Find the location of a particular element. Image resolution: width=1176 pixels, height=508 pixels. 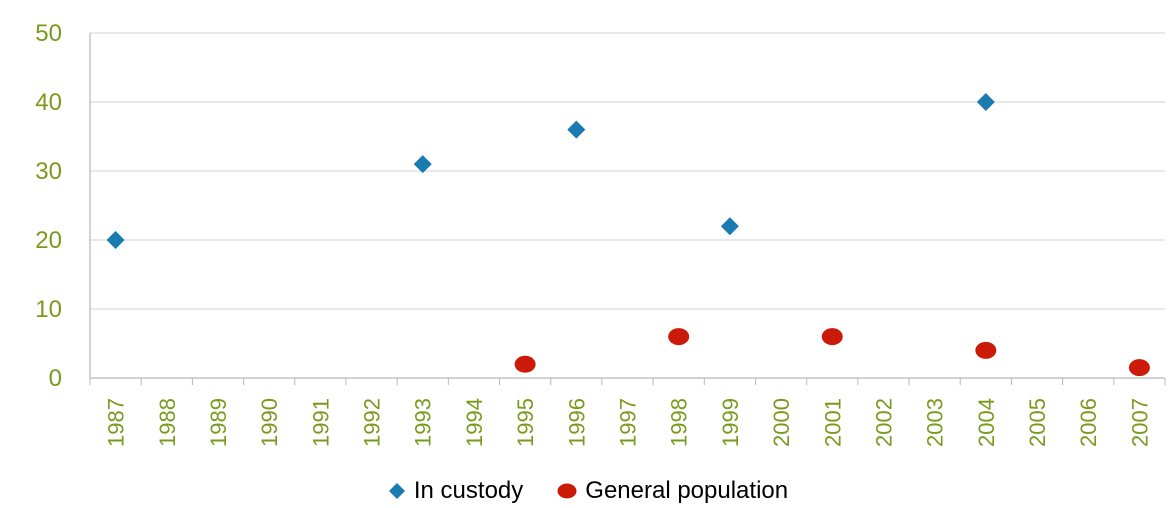

x-tick-label: 2006 is located at coordinates (1088, 422).